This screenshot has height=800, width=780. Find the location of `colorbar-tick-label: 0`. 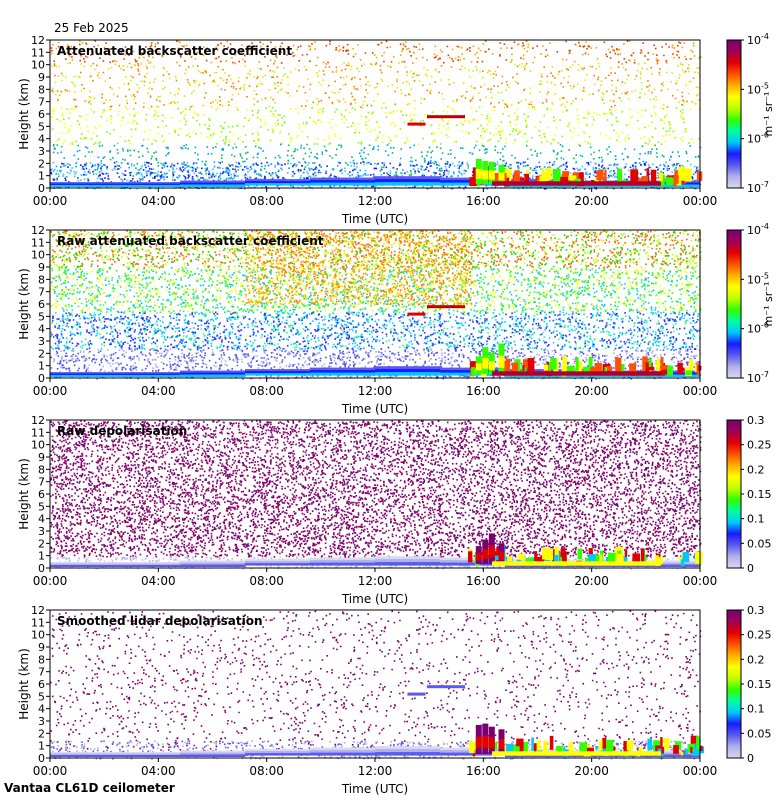

colorbar-tick-label: 0 is located at coordinates (750, 758).